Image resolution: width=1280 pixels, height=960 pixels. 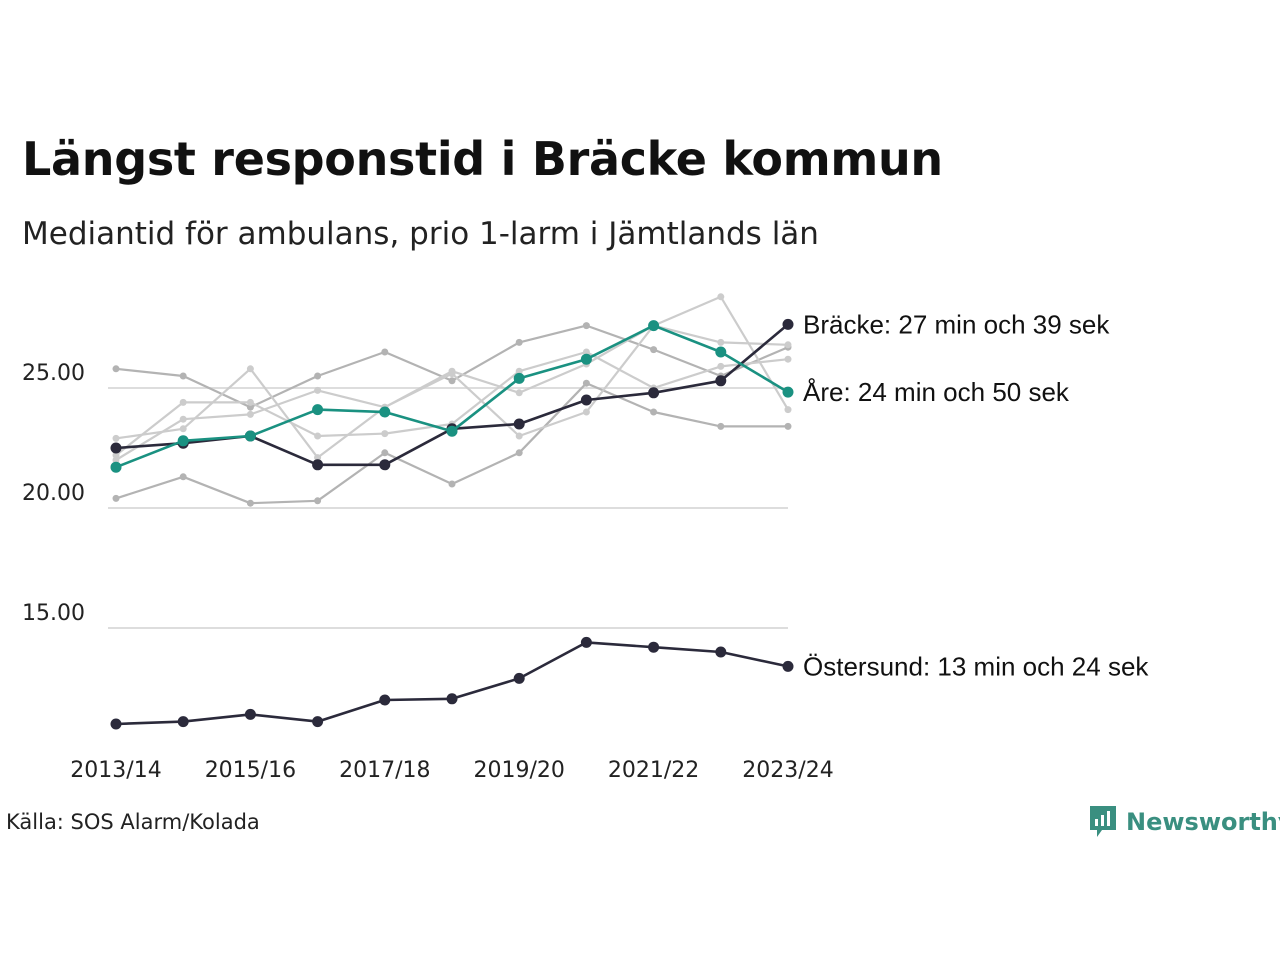 What do you see at coordinates (956, 324) in the screenshot?
I see `series-end-label: Bräcke: 27 min och 39 sek` at bounding box center [956, 324].